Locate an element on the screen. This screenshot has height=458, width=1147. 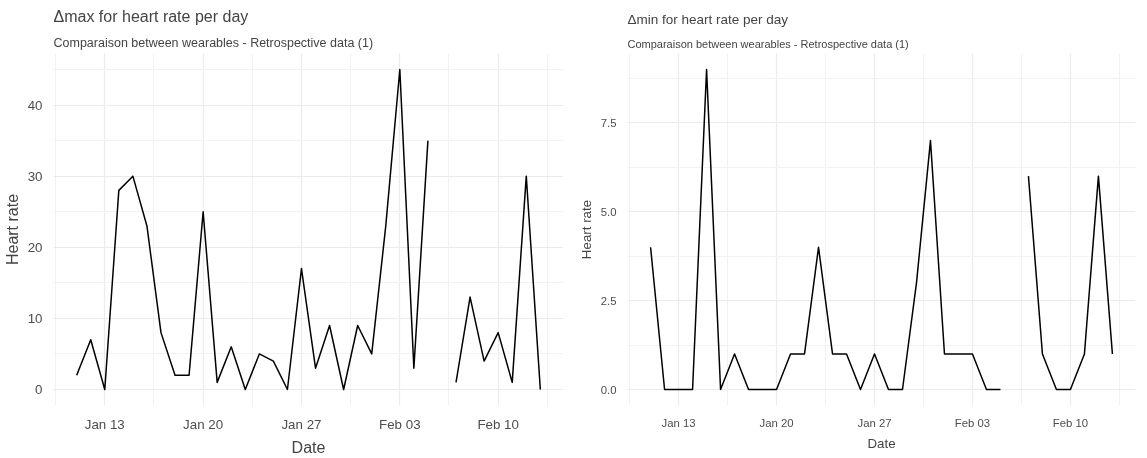
y-tick-label: 5.0 is located at coordinates (608, 211).